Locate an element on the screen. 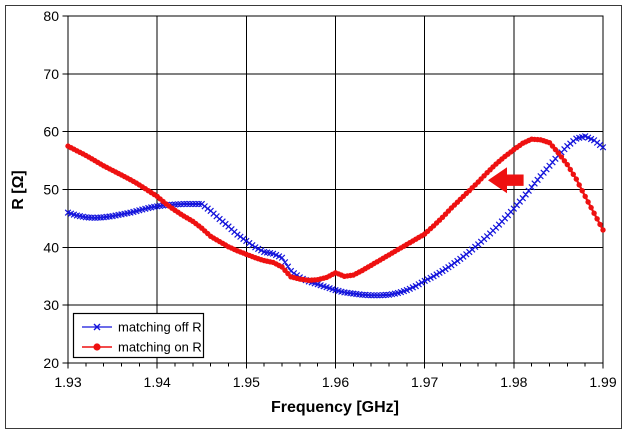 This screenshot has height=439, width=628. y-tick-label: 30 is located at coordinates (51, 305).